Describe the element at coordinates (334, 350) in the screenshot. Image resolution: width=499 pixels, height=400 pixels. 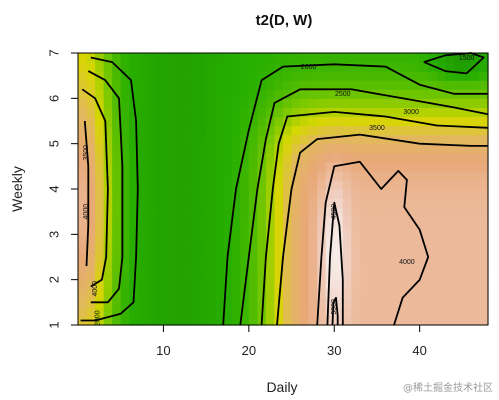
I see `x-tick-label: 30` at that location.